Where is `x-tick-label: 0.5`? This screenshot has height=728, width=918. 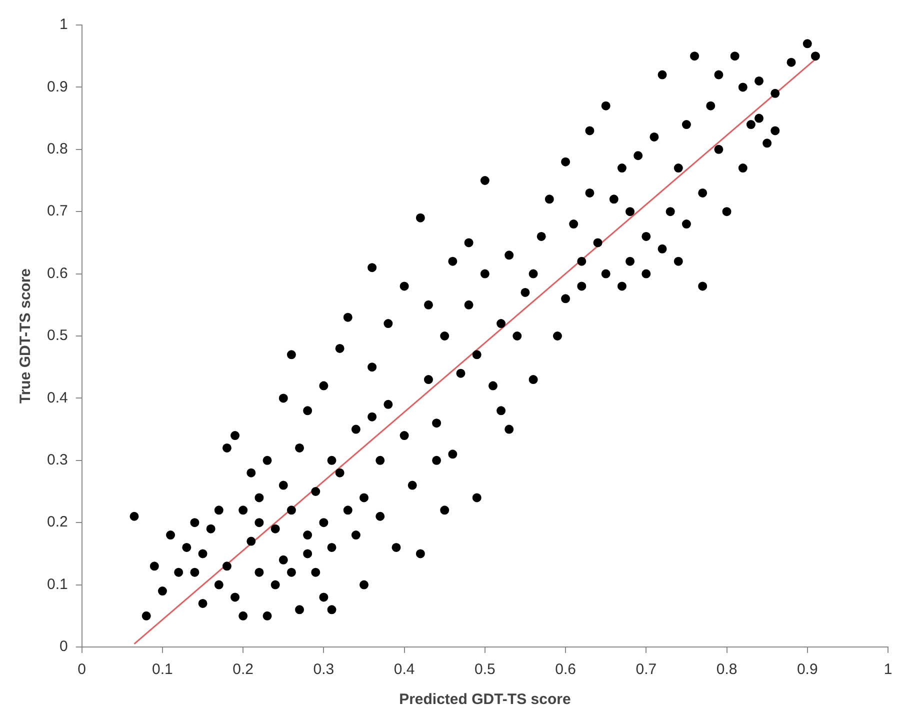
x-tick-label: 0.5 is located at coordinates (485, 669).